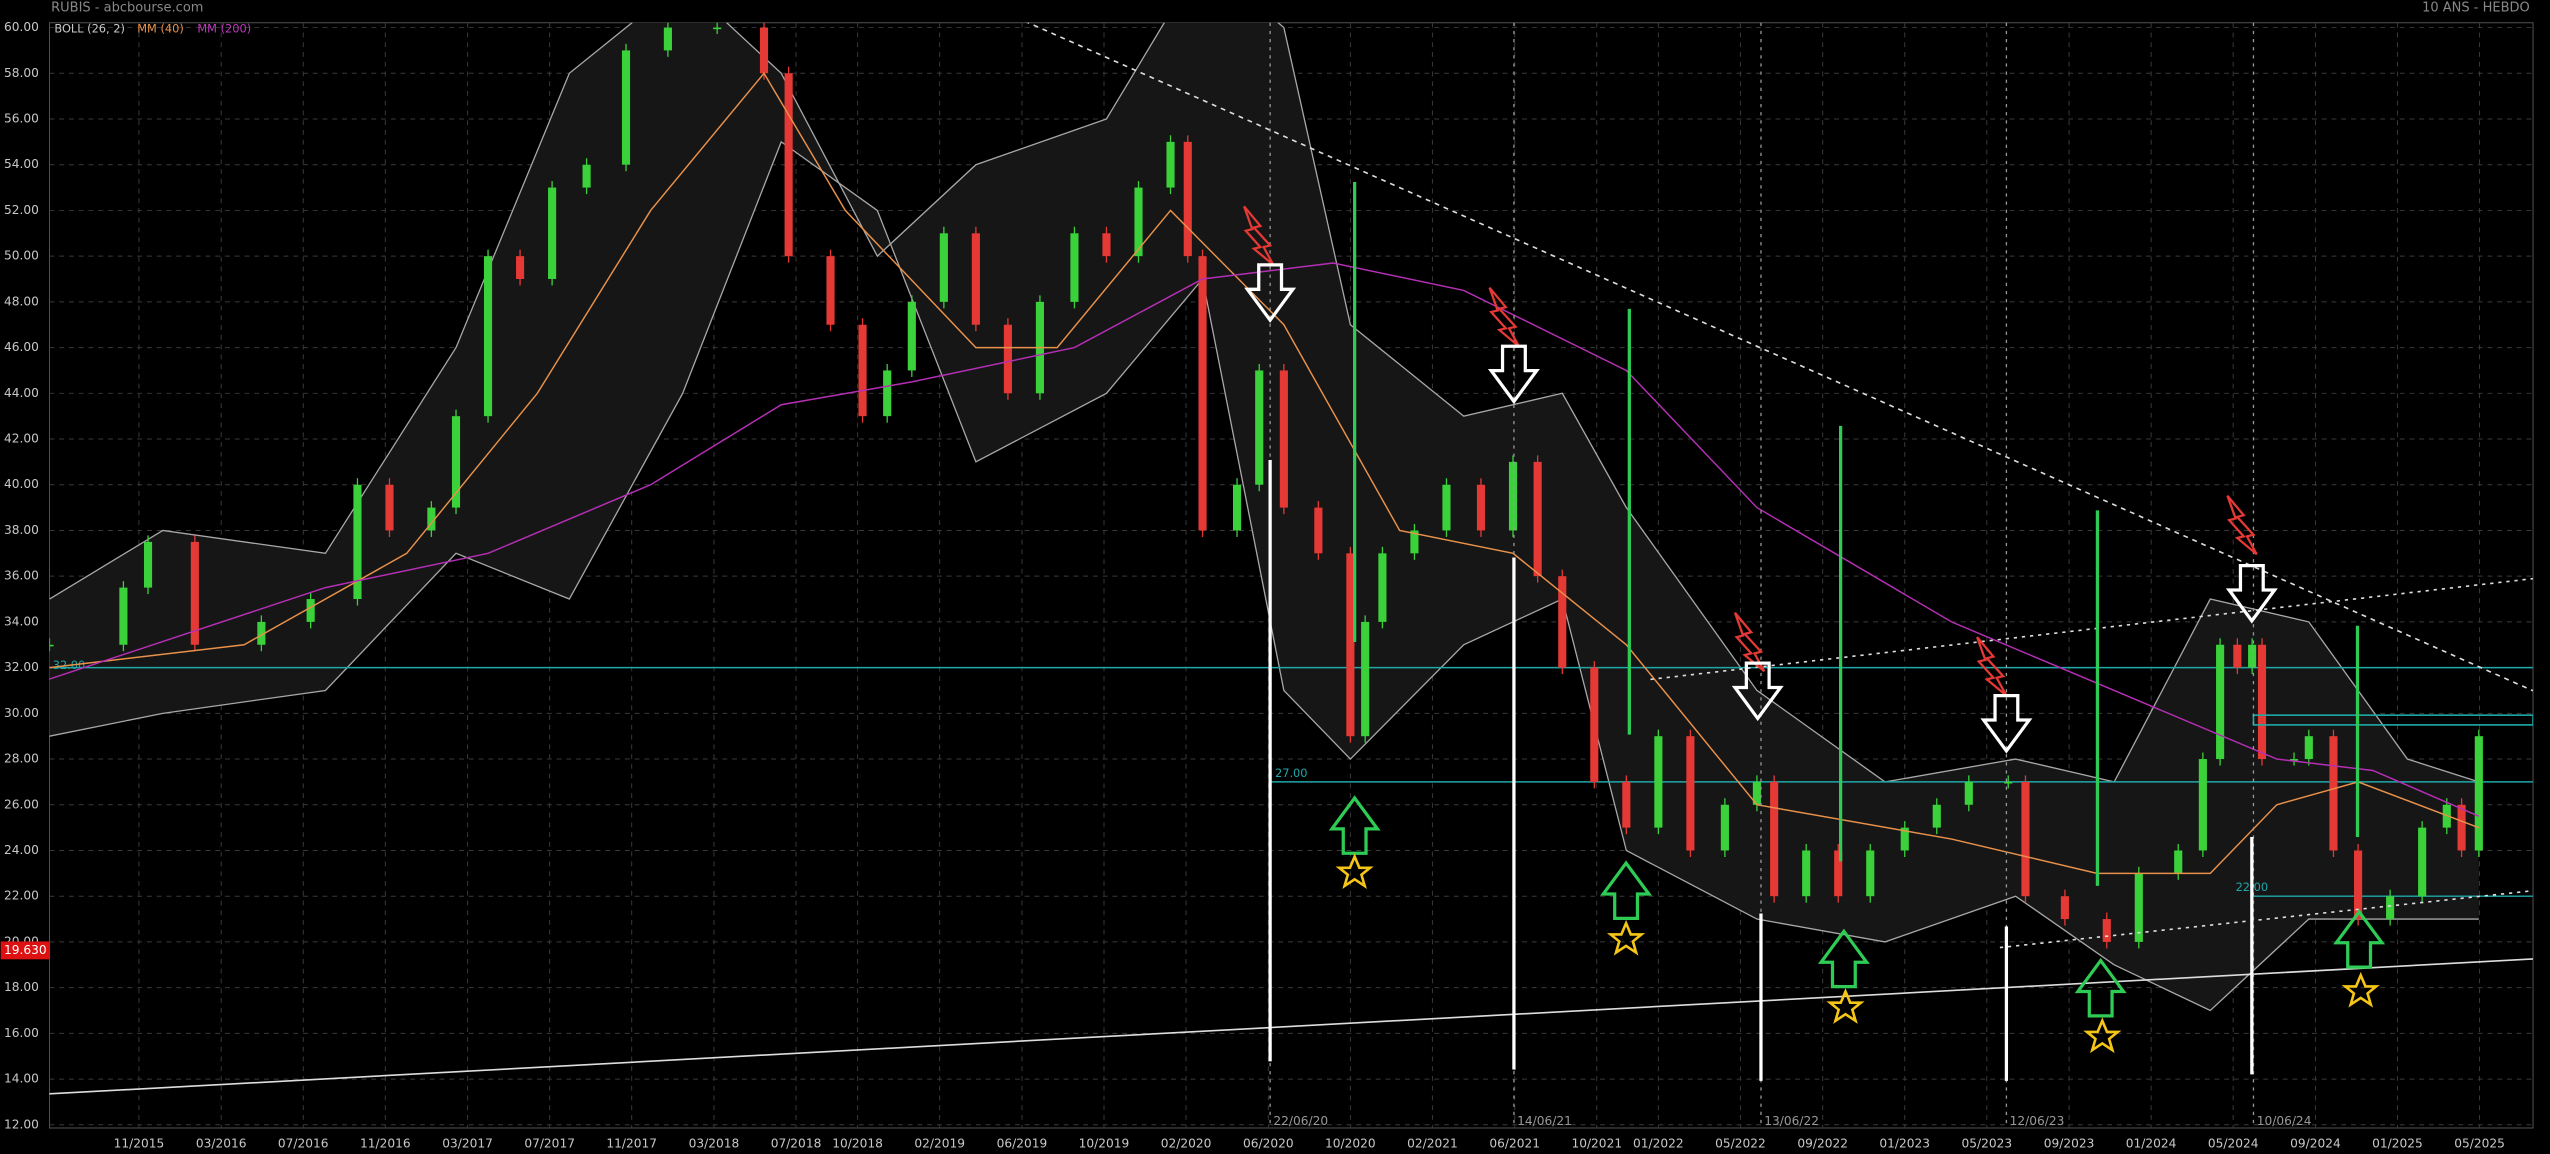 Image resolution: width=2550 pixels, height=1154 pixels. What do you see at coordinates (714, 1144) in the screenshot?
I see `x-tick-label: 03/2018` at bounding box center [714, 1144].